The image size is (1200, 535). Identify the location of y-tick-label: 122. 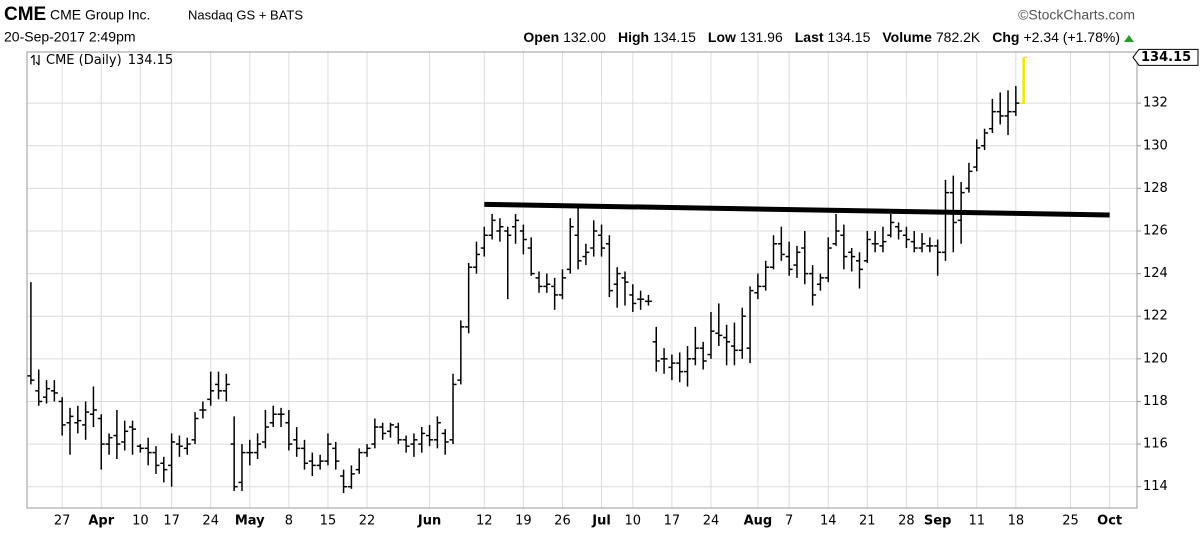
(1155, 316).